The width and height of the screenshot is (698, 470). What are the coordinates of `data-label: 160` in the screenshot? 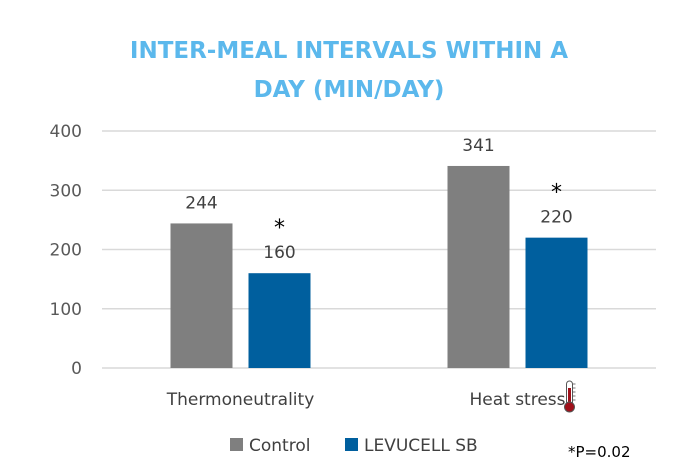 It's located at (279, 253).